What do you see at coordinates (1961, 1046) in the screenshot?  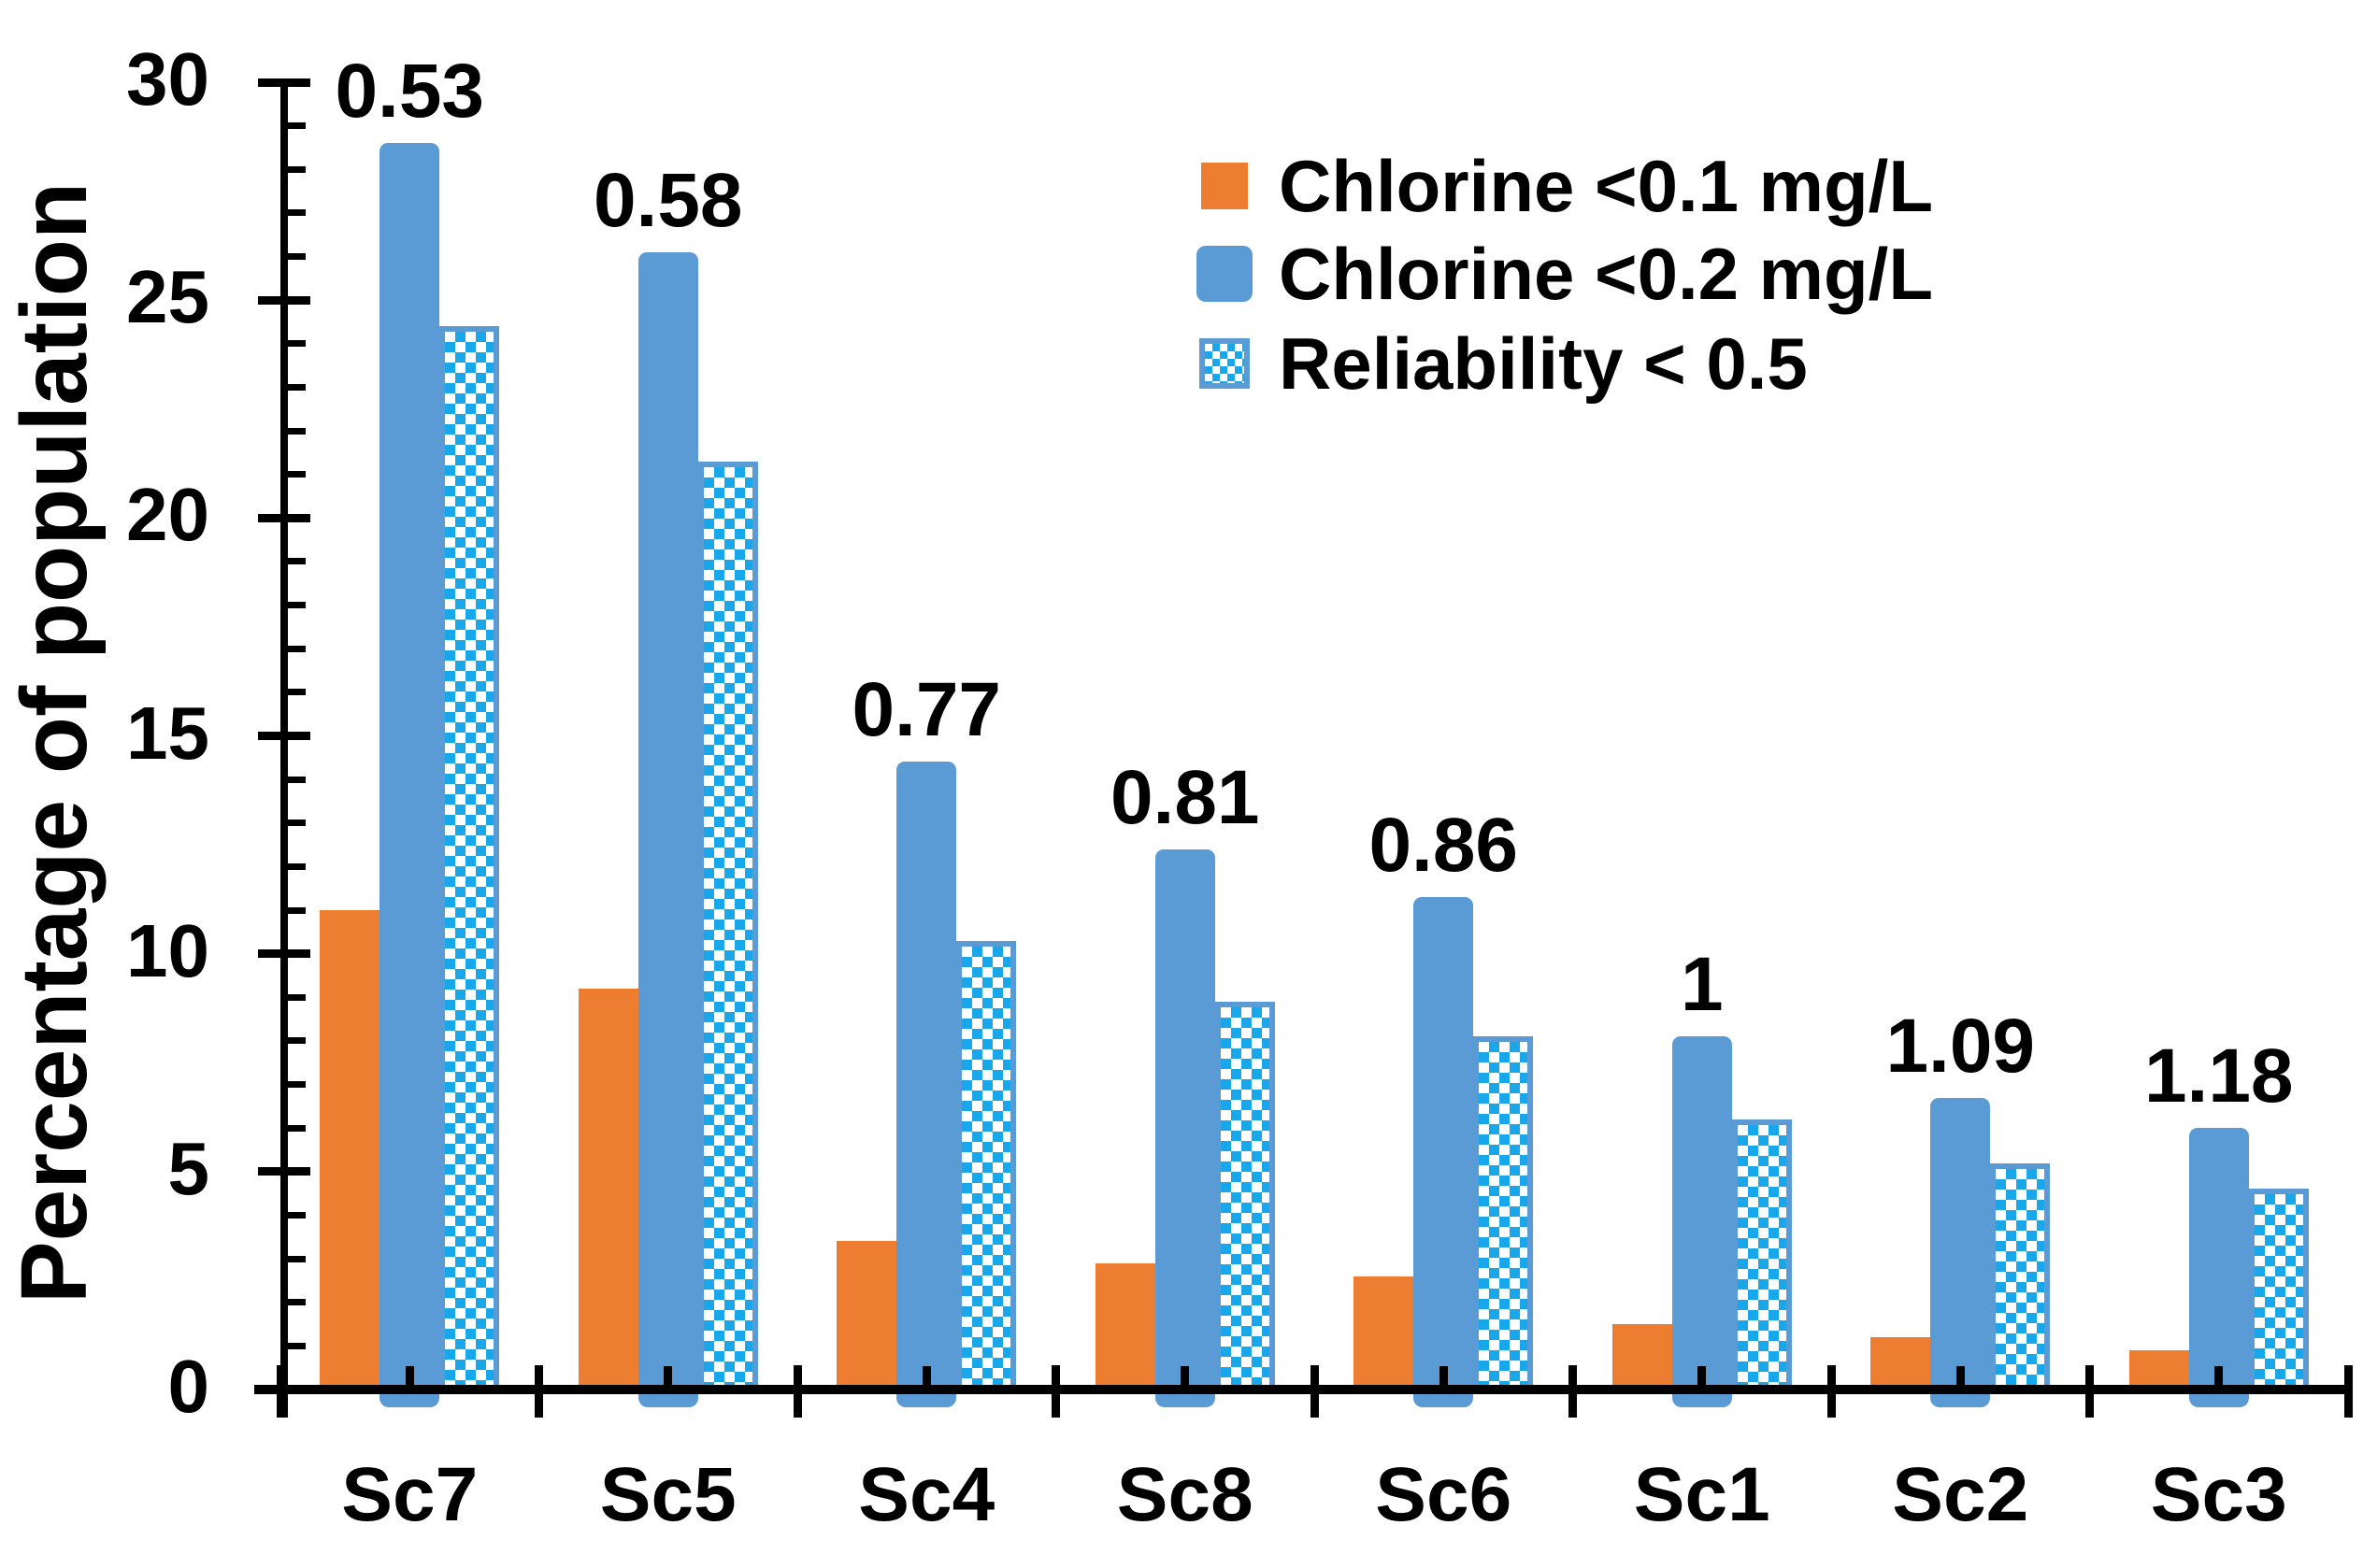 I see `data-label: 1.09` at bounding box center [1961, 1046].